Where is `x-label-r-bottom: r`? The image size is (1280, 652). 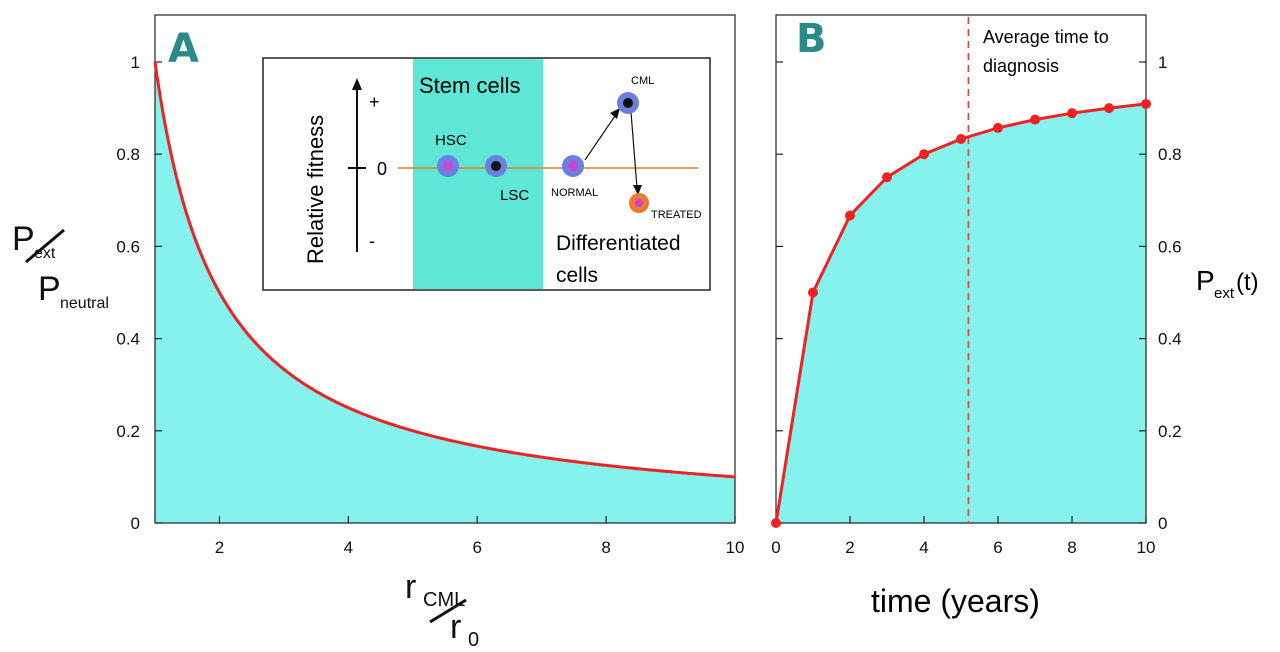 x-label-r-bottom: r is located at coordinates (455, 627).